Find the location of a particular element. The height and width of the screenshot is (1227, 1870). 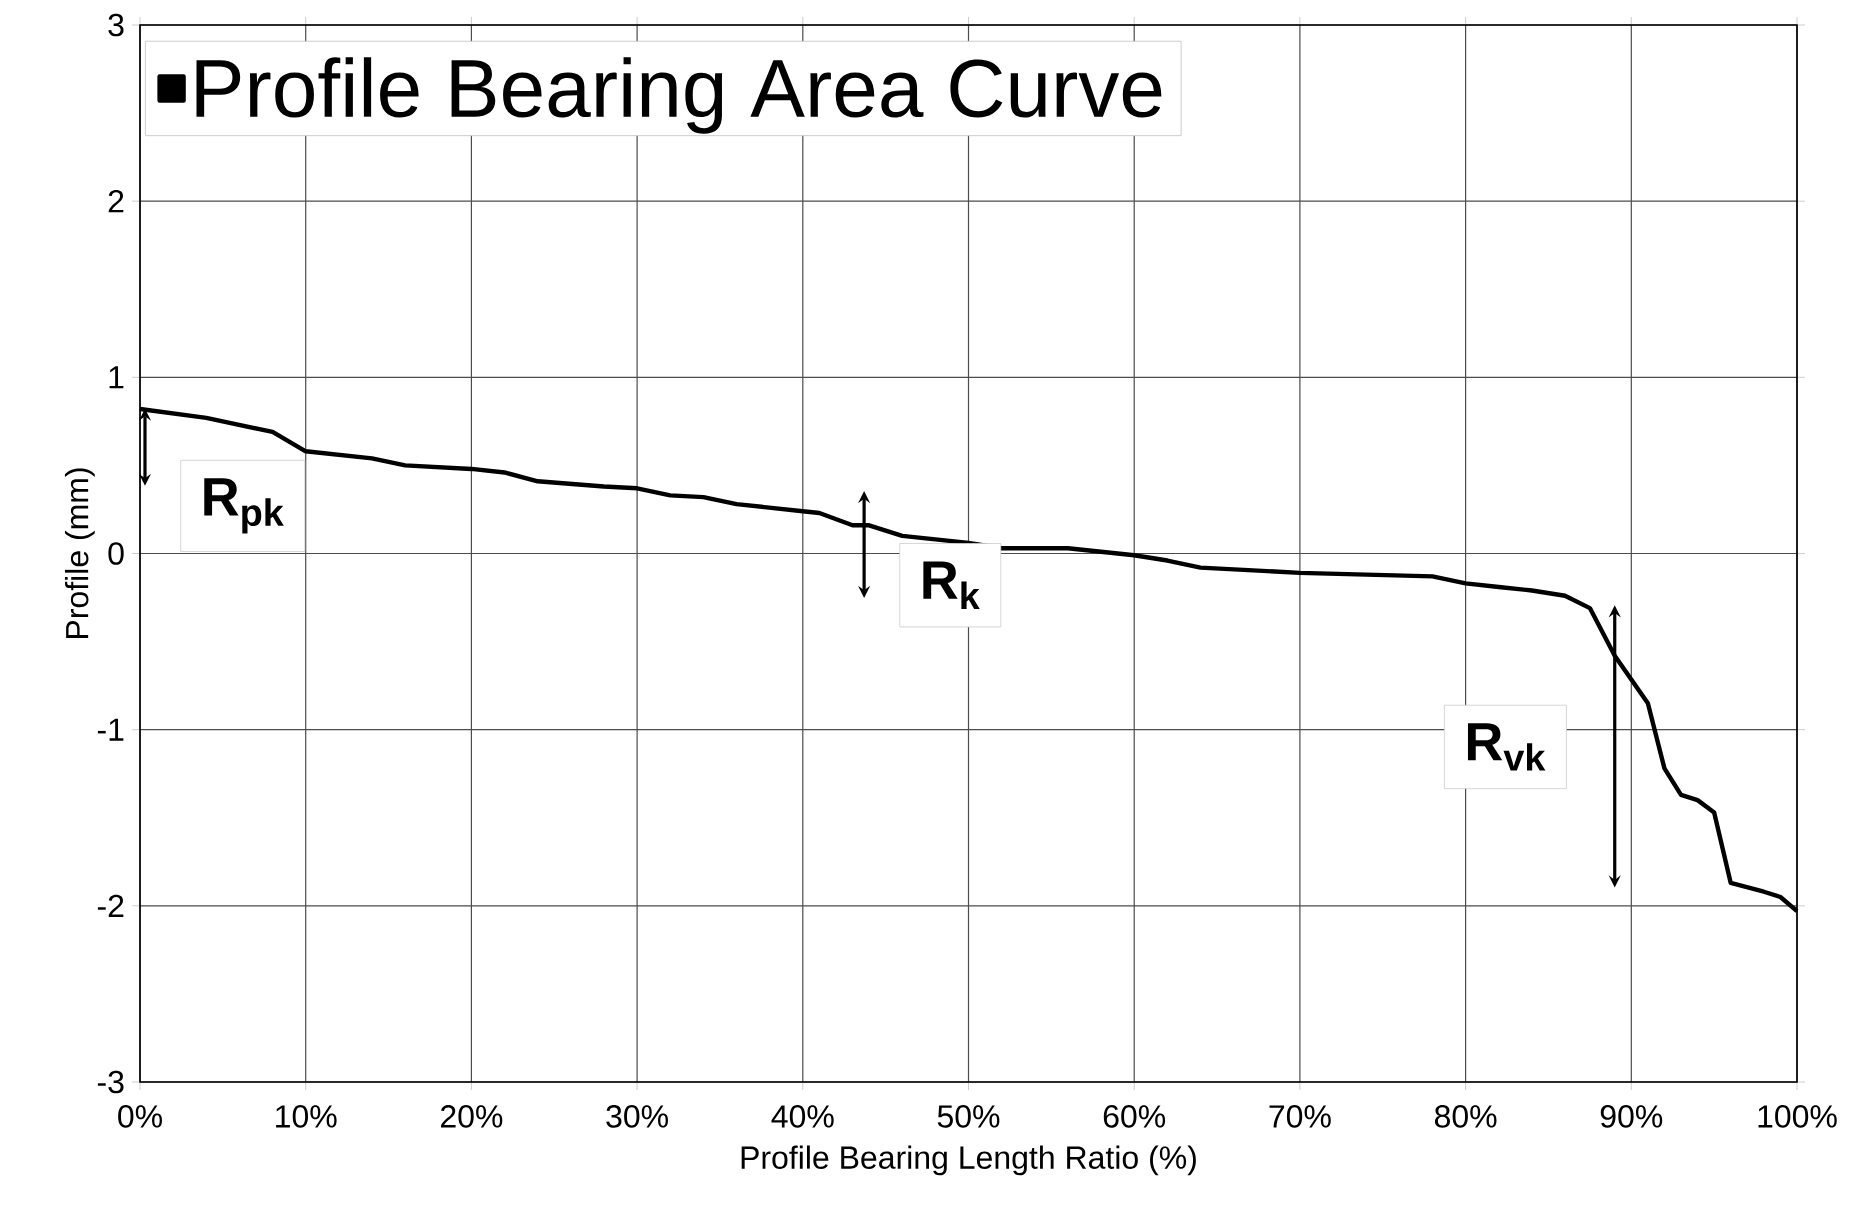

x-tick-label: 100% is located at coordinates (1797, 1116).